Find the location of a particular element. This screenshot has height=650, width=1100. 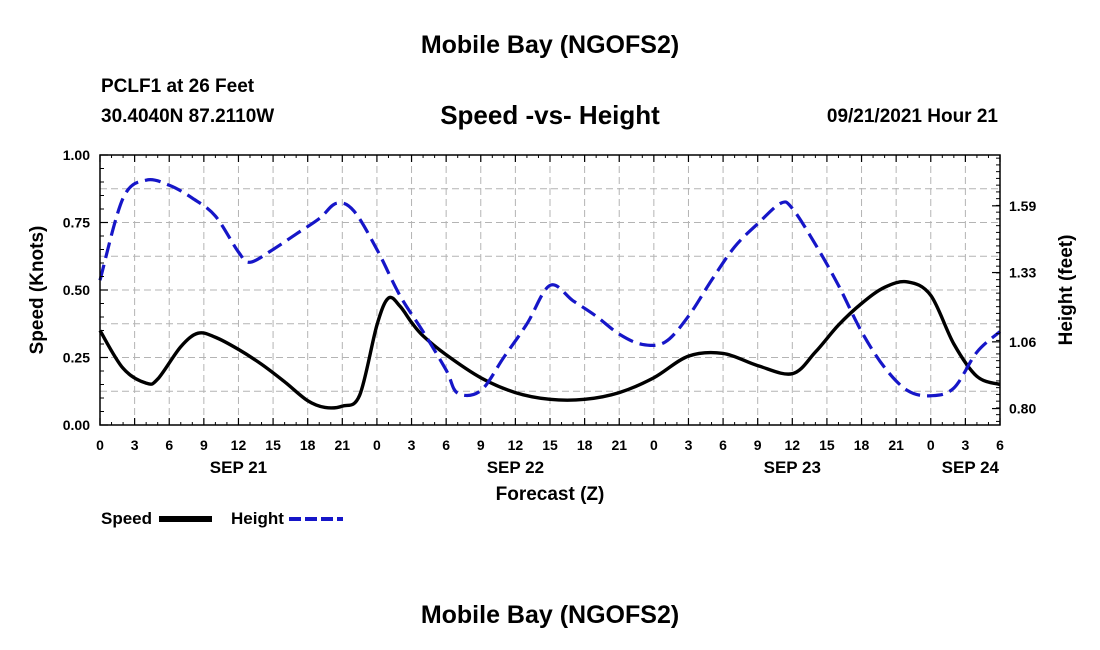

y-tick-label: 0.75 is located at coordinates (76, 223).